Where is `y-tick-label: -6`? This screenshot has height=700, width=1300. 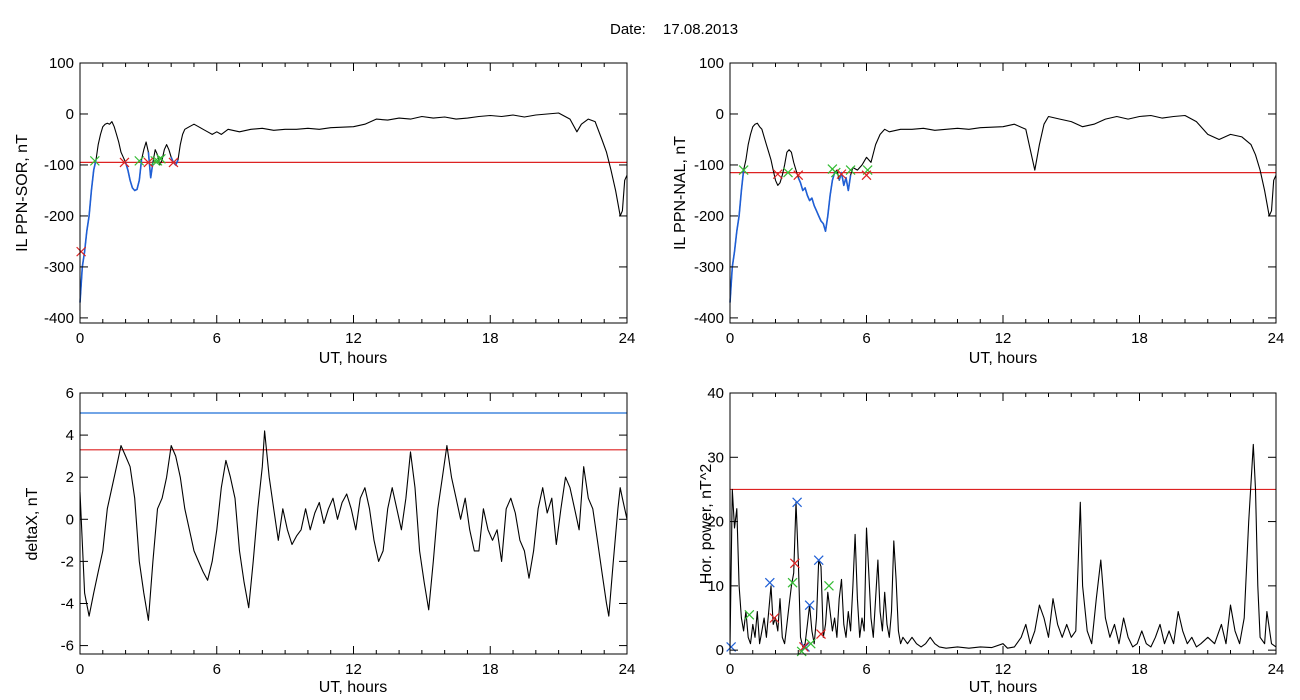 y-tick-label: -6 is located at coordinates (67, 646).